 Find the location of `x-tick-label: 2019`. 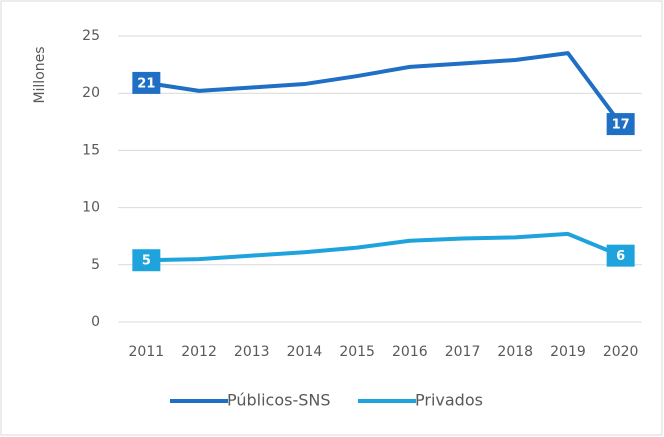

x-tick-label: 2019 is located at coordinates (568, 352).